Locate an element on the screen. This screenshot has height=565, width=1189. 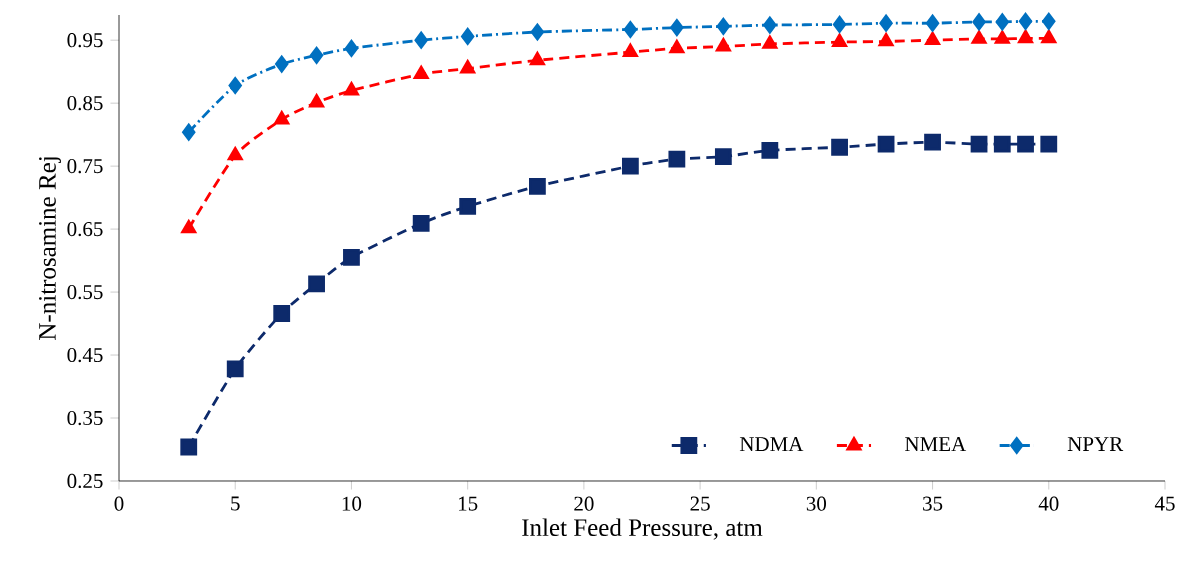
y-tick-label: 0.55 is located at coordinates (85, 292).